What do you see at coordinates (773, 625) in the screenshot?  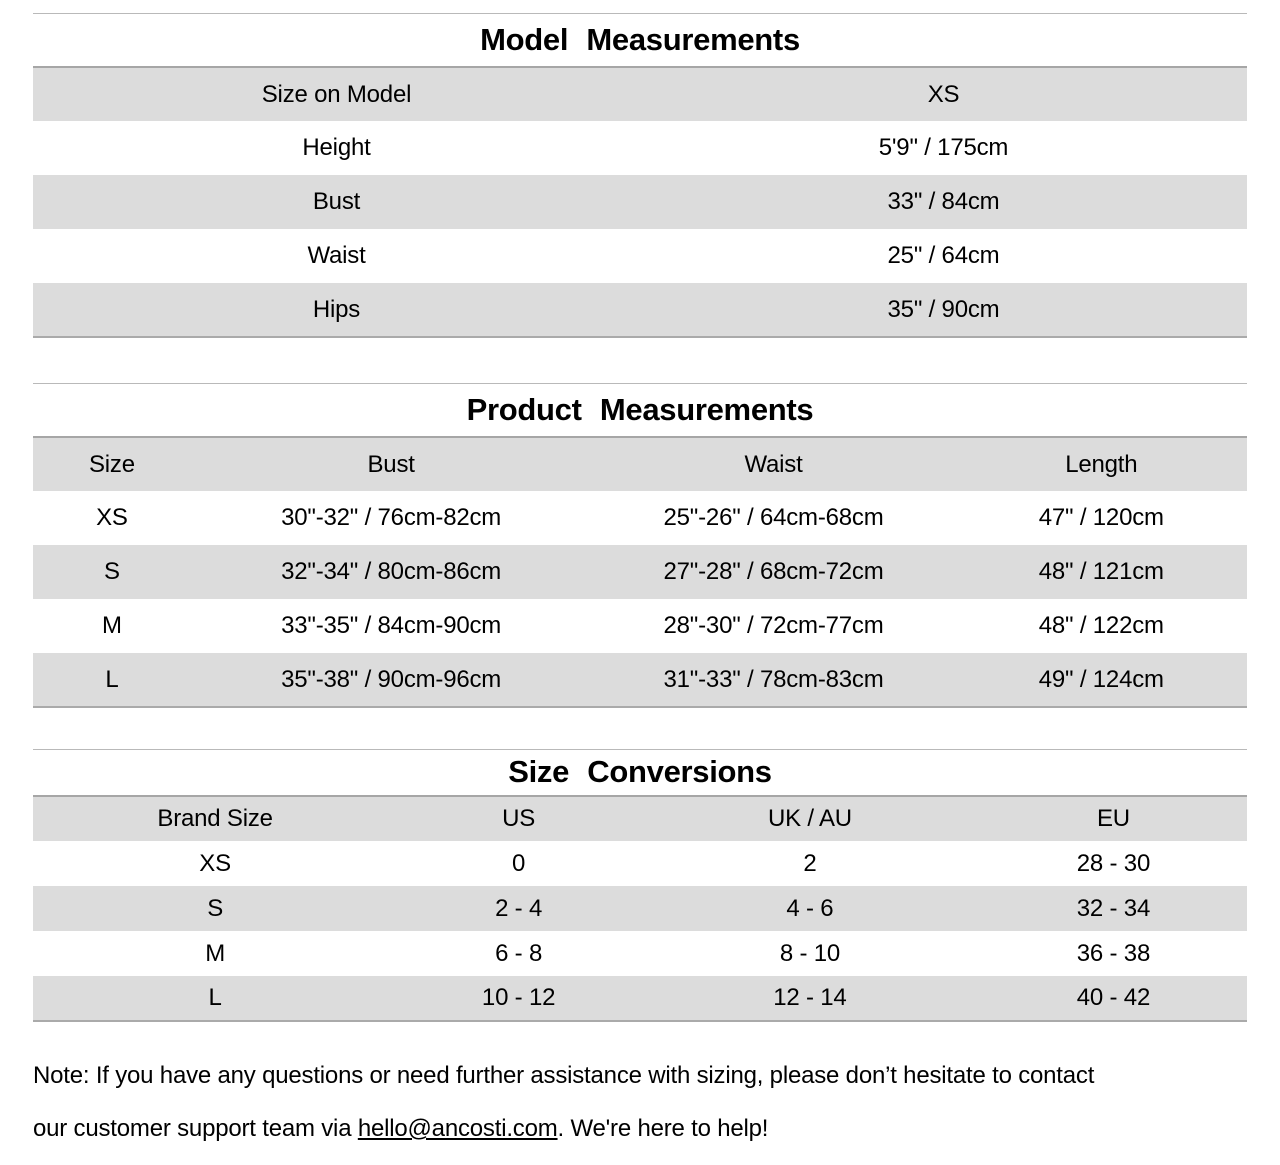 I see `waist-cell: 28"-30" / 72cm-77cm` at bounding box center [773, 625].